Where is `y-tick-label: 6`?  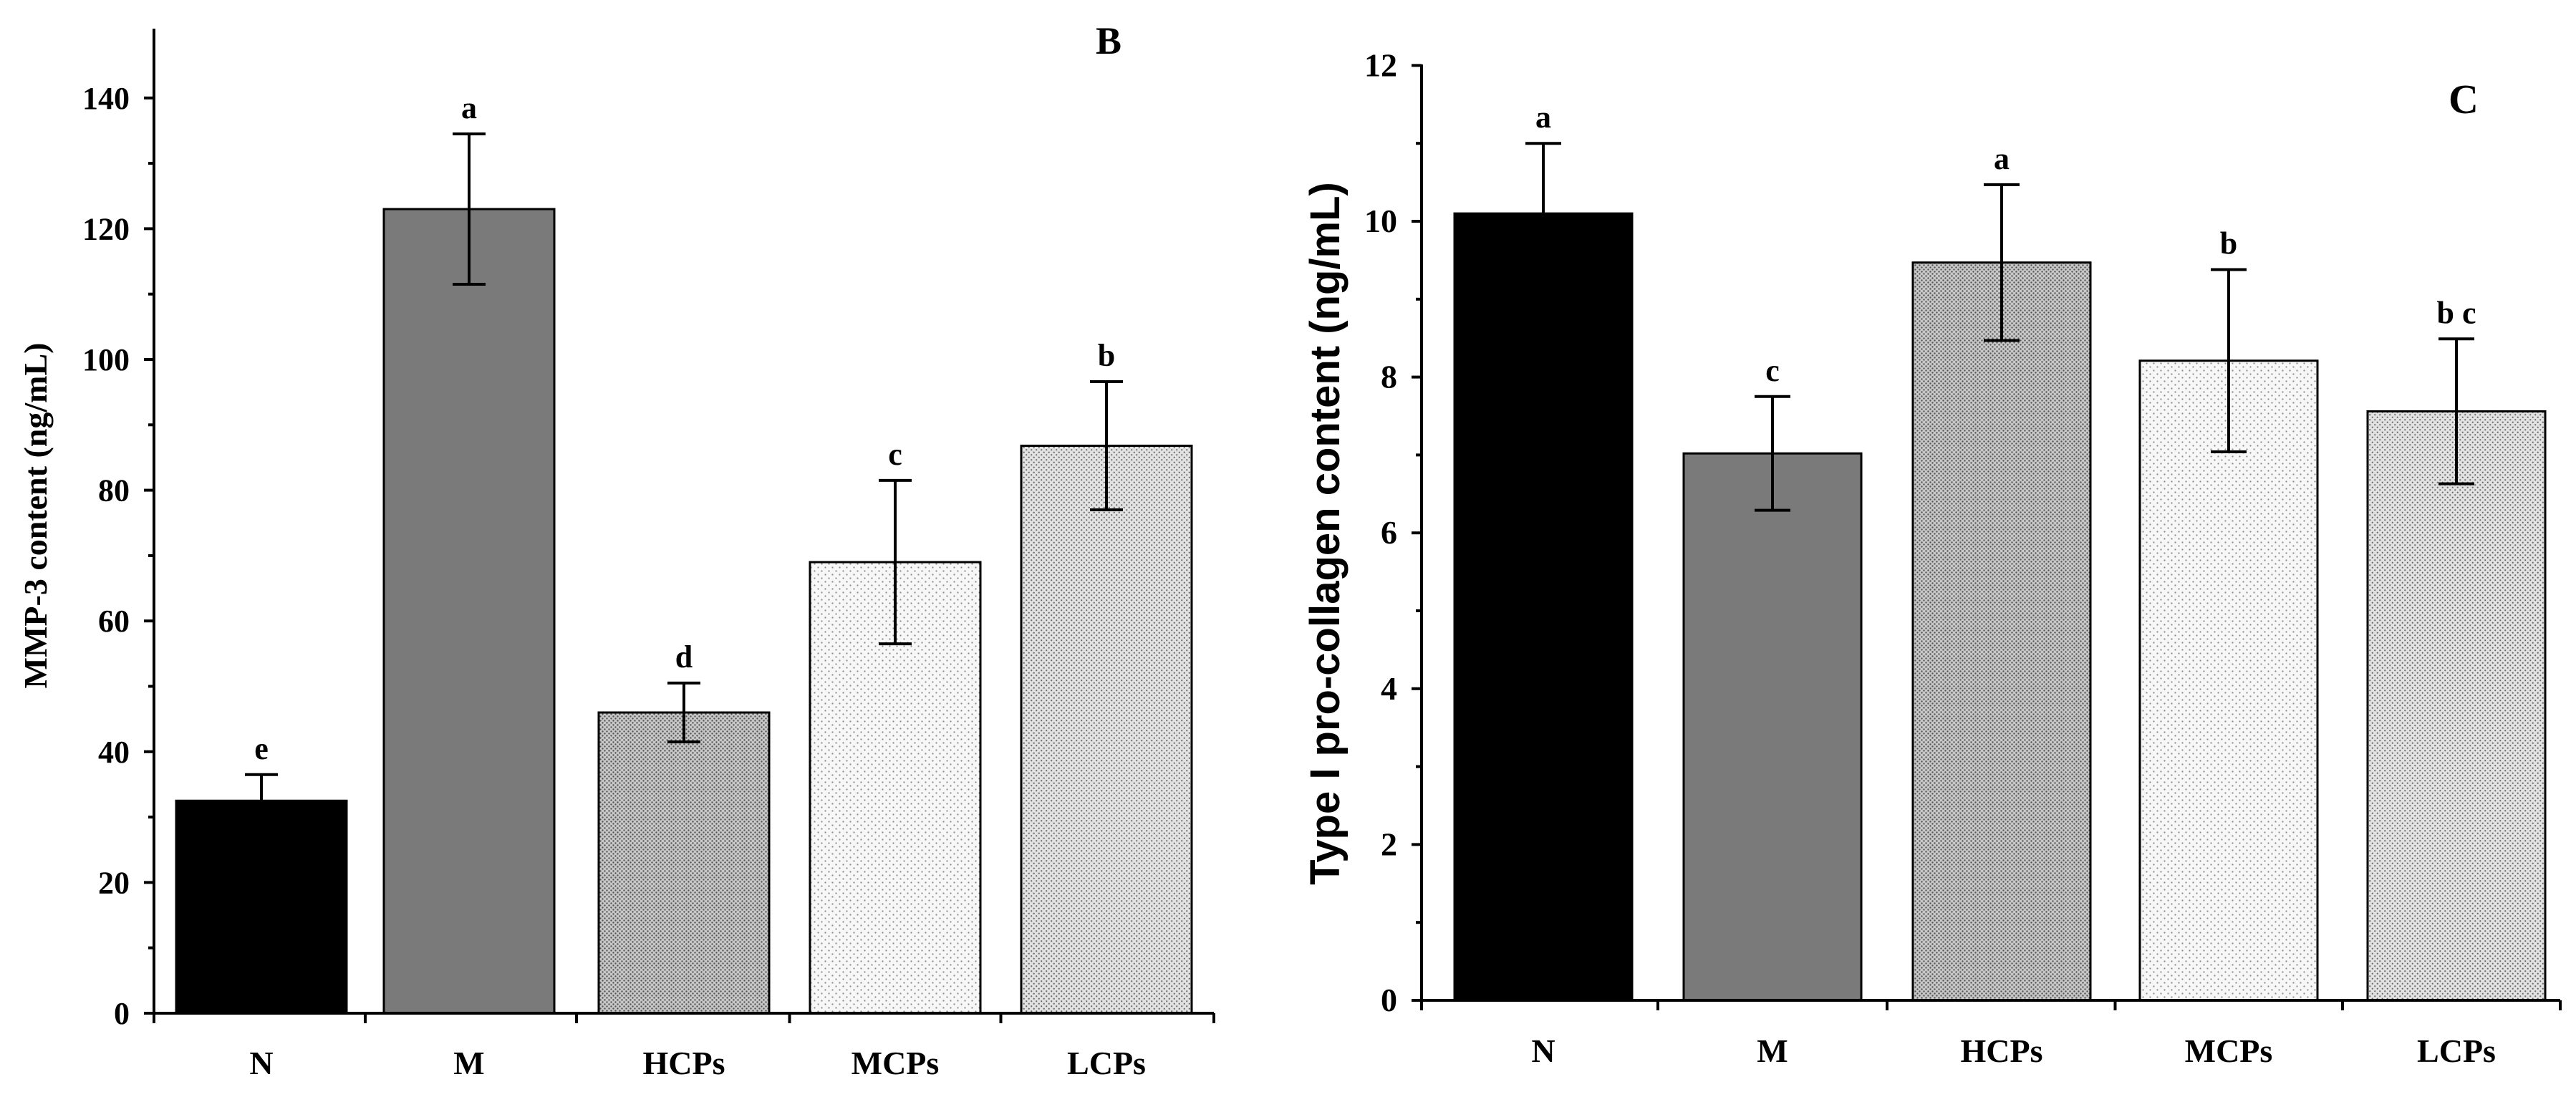 y-tick-label: 6 is located at coordinates (1389, 532).